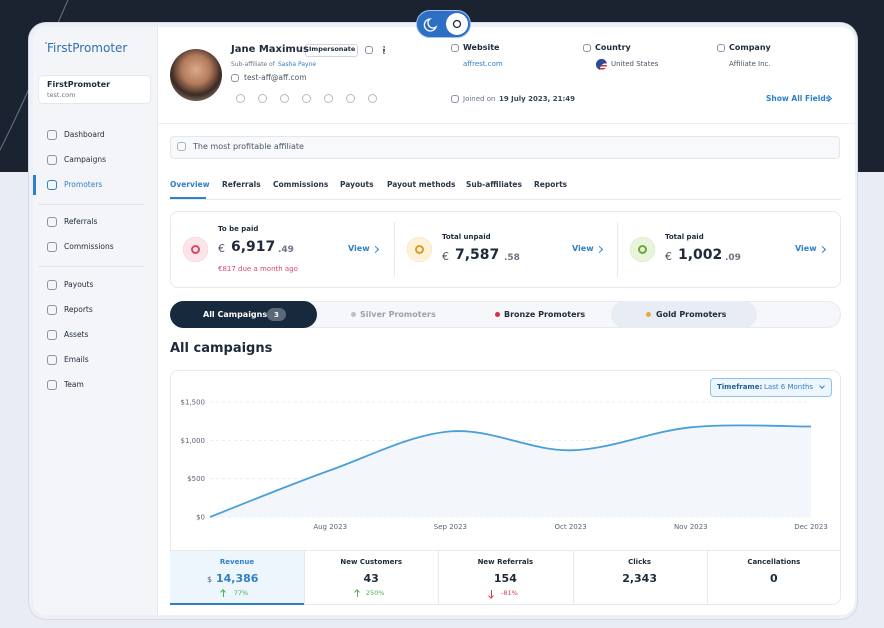 The height and width of the screenshot is (628, 884). Describe the element at coordinates (76, 360) in the screenshot. I see `nav-item: Emails` at that location.